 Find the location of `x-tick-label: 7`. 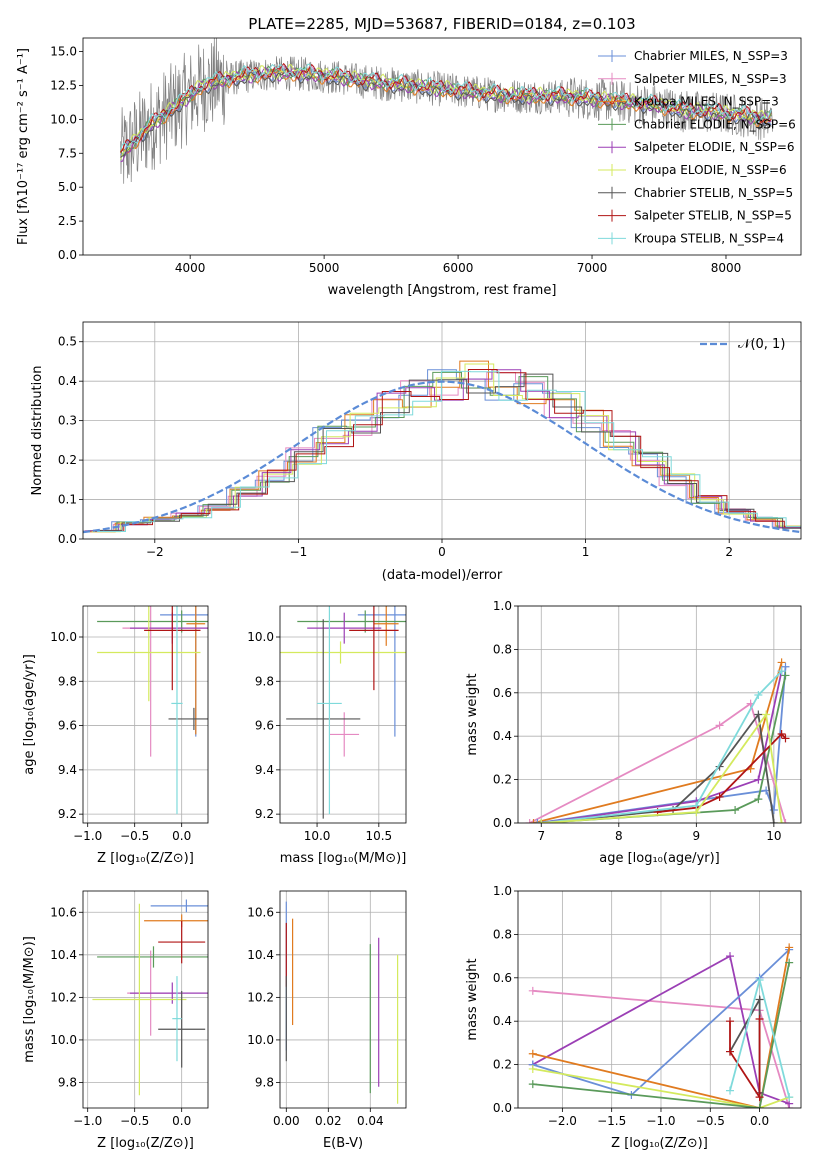

x-tick-label: 7 is located at coordinates (541, 836).